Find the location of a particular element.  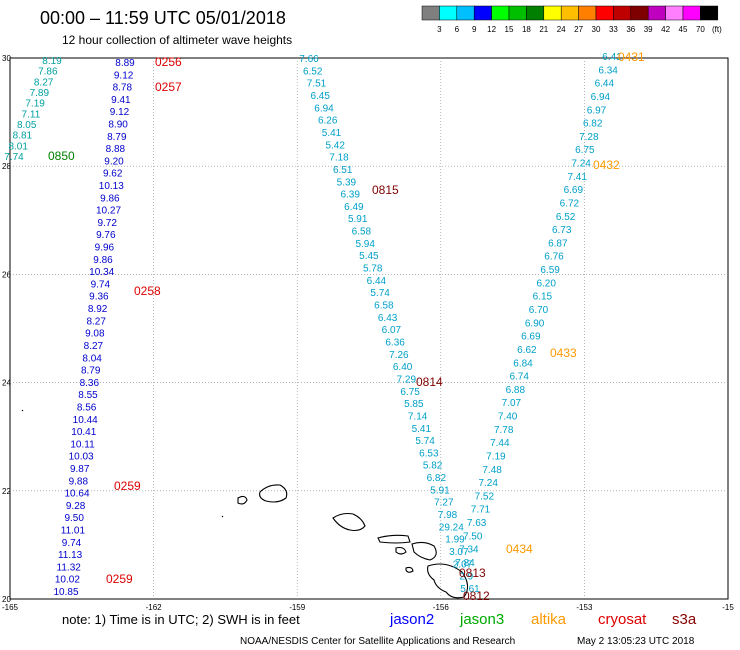

wave-height-value: 6.43 is located at coordinates (388, 318).